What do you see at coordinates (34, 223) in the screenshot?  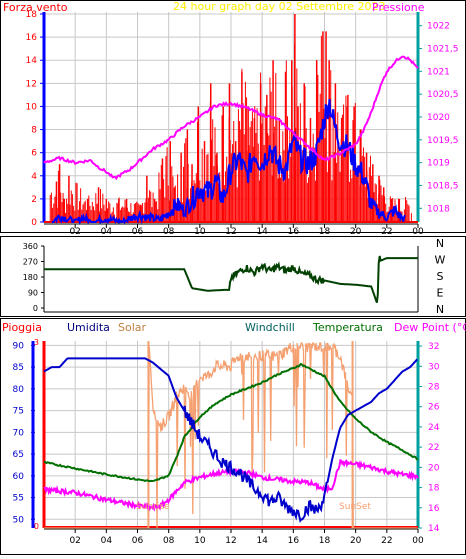 I see `wind-tick-label: 0` at bounding box center [34, 223].